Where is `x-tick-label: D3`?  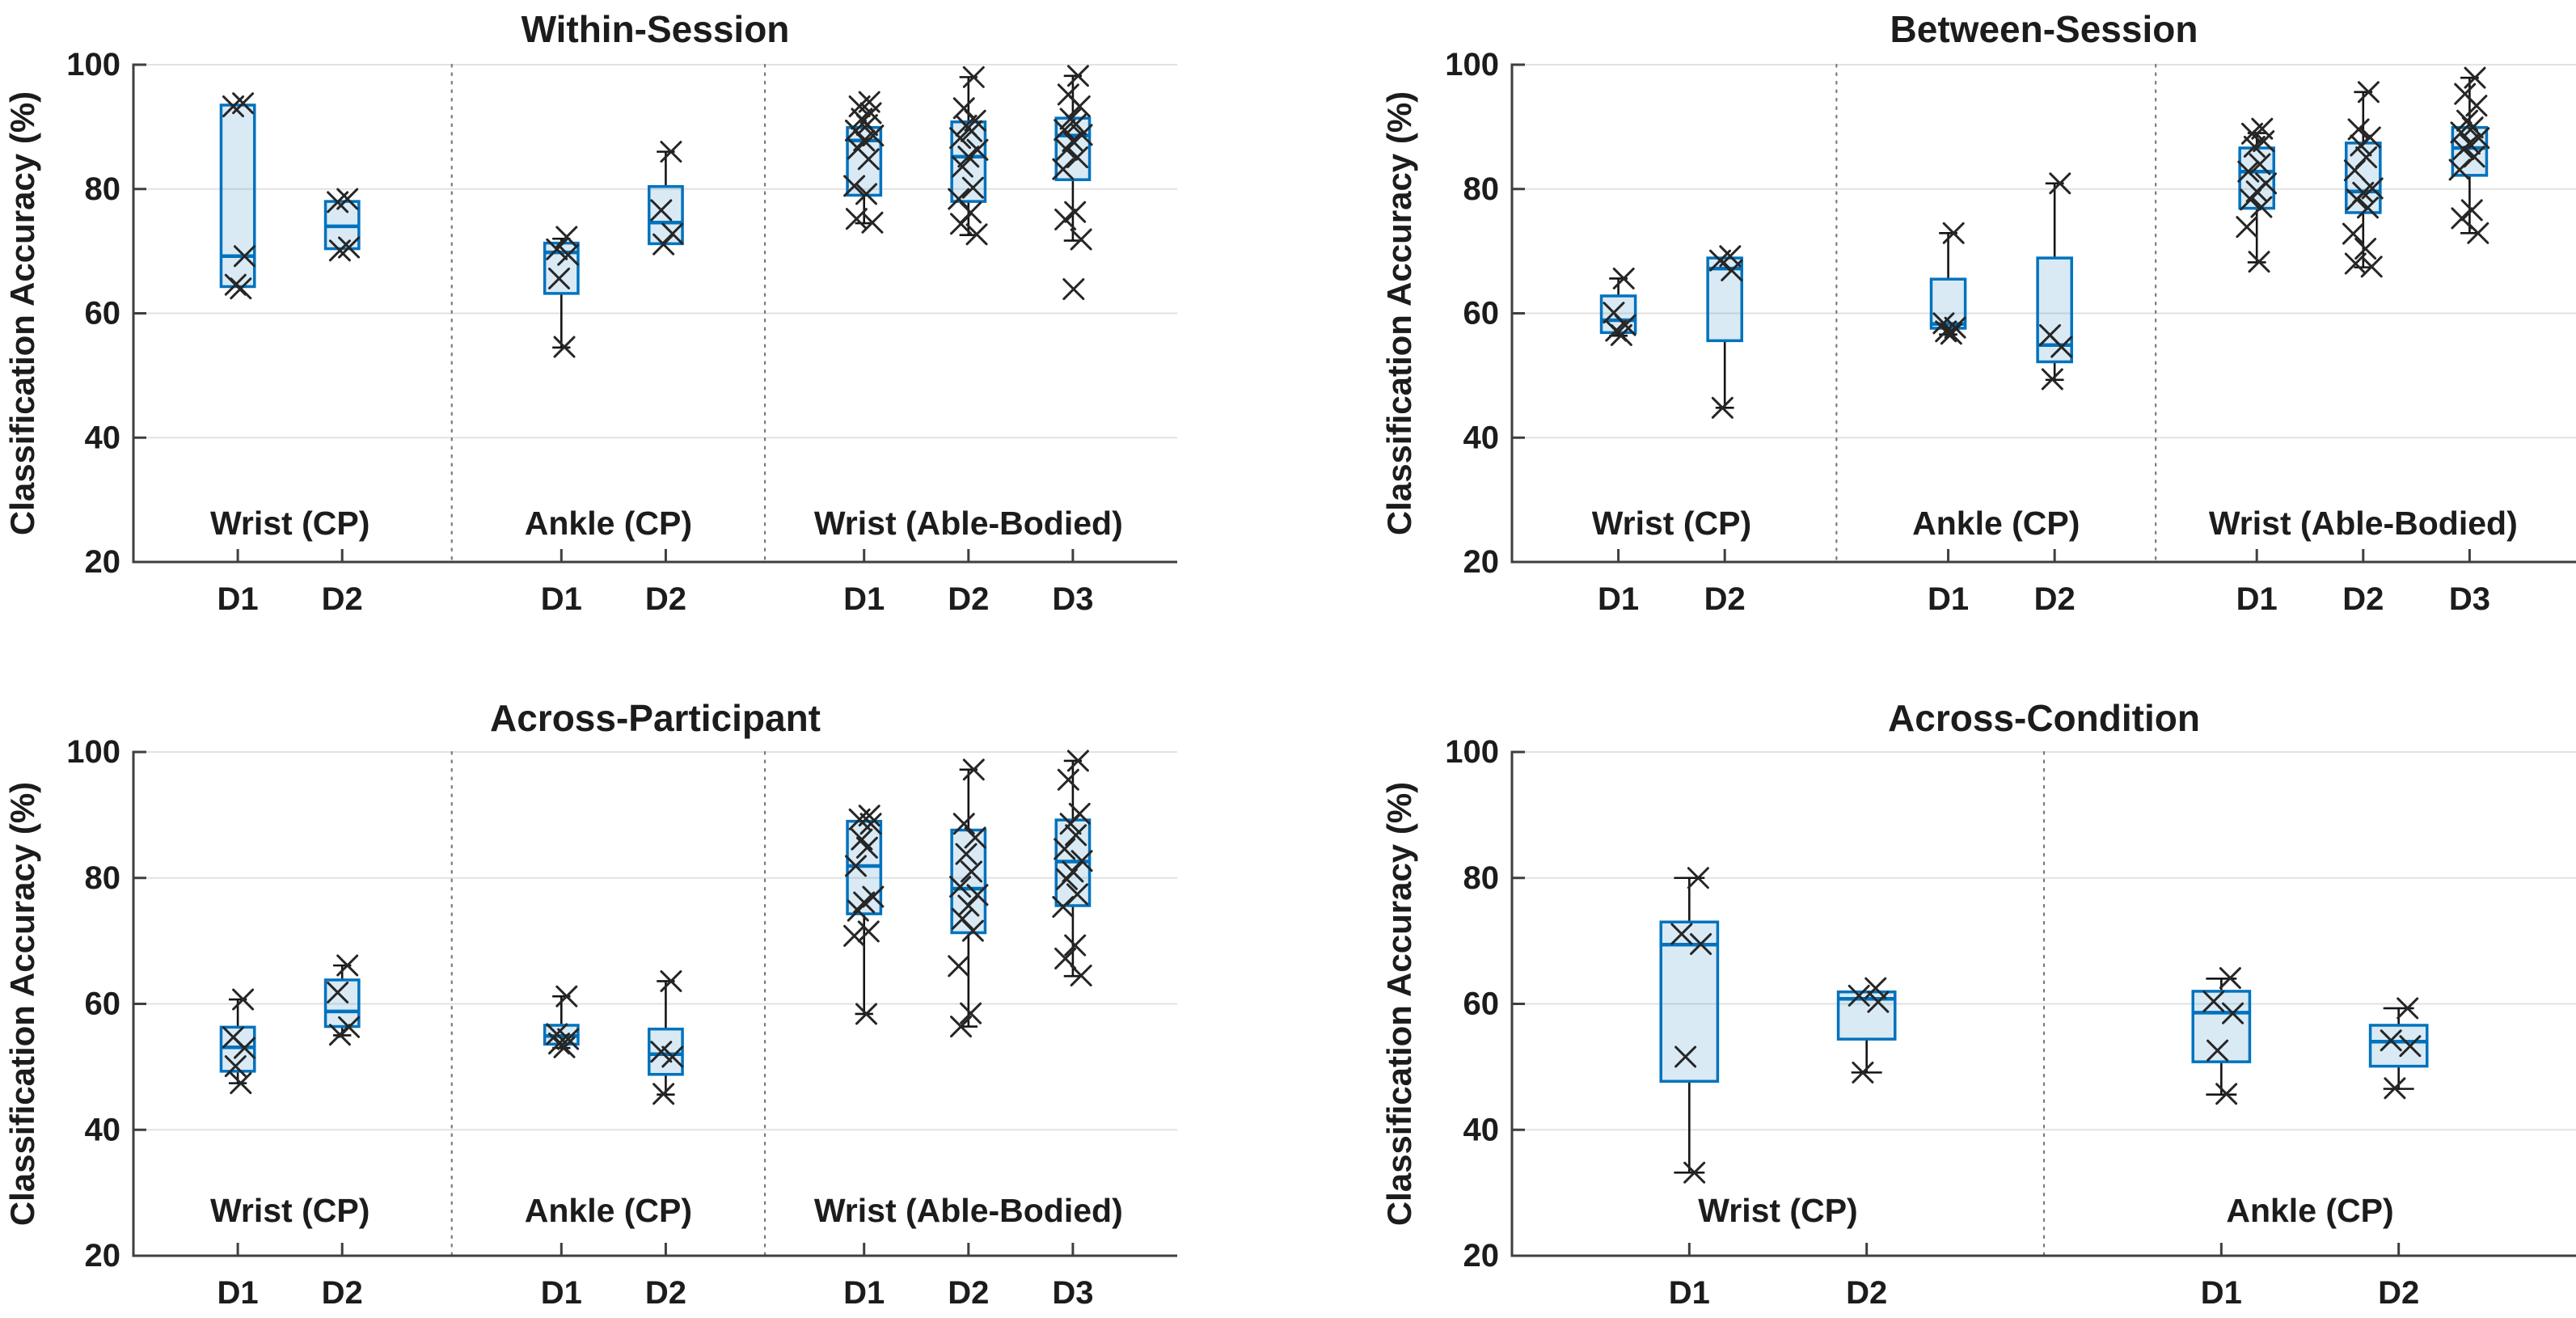 x-tick-label: D3 is located at coordinates (2469, 599).